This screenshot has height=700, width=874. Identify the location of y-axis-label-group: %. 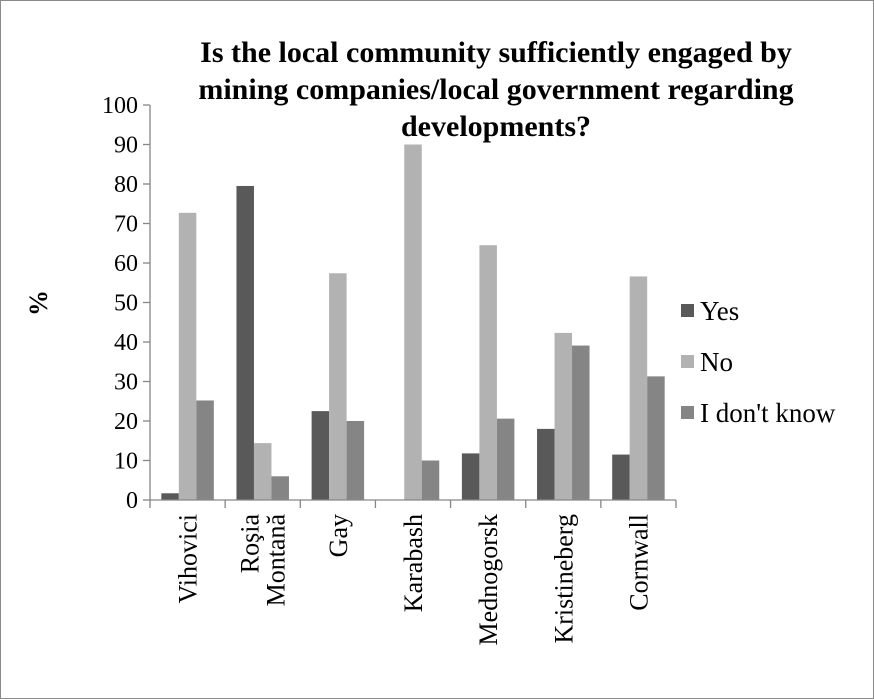
(38, 303).